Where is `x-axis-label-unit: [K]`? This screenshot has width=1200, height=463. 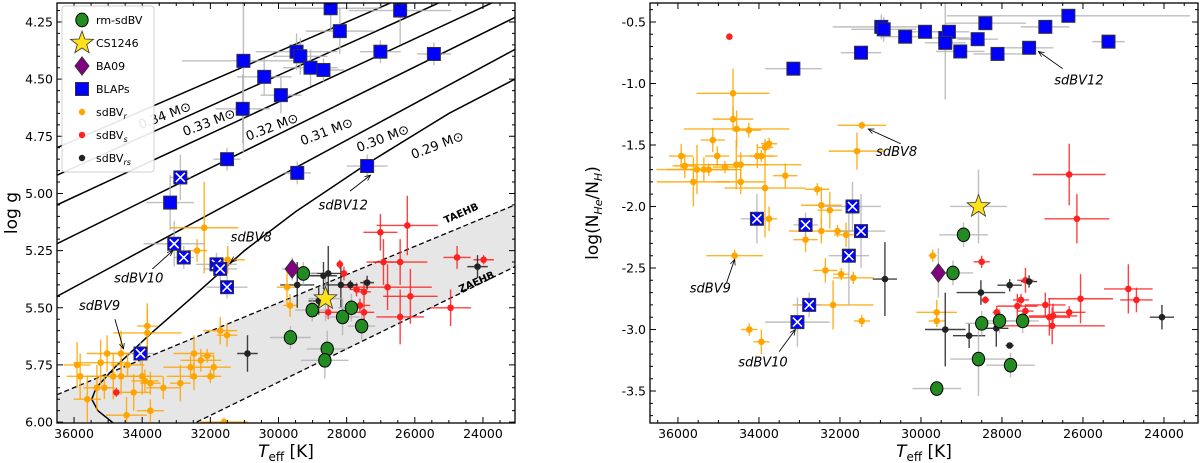
x-axis-label-unit: [K] is located at coordinates (299, 452).